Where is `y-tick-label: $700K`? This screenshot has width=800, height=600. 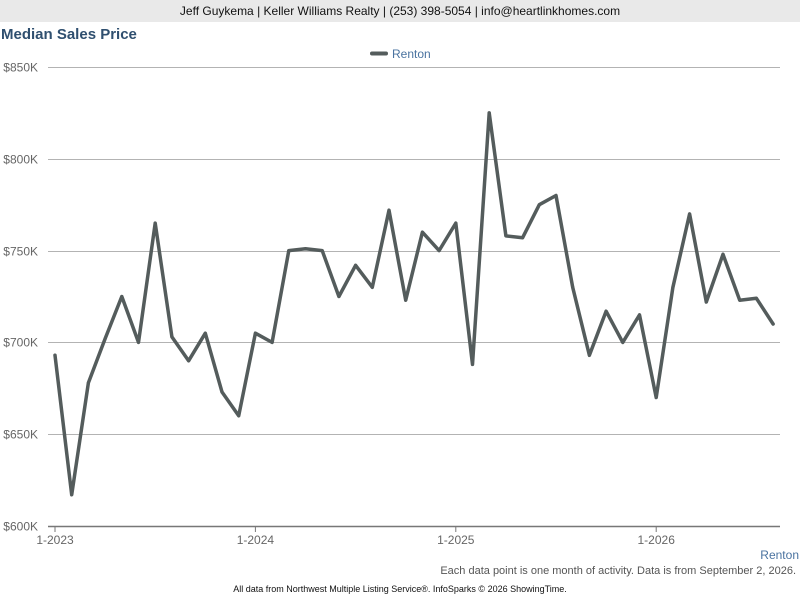 y-tick-label: $700K is located at coordinates (20, 343).